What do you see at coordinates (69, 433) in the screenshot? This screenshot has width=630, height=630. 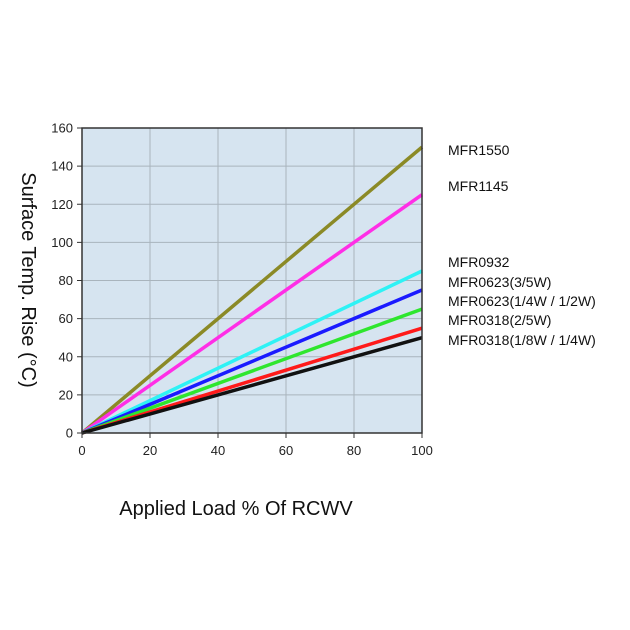 I see `y-tick-label: 0` at bounding box center [69, 433].